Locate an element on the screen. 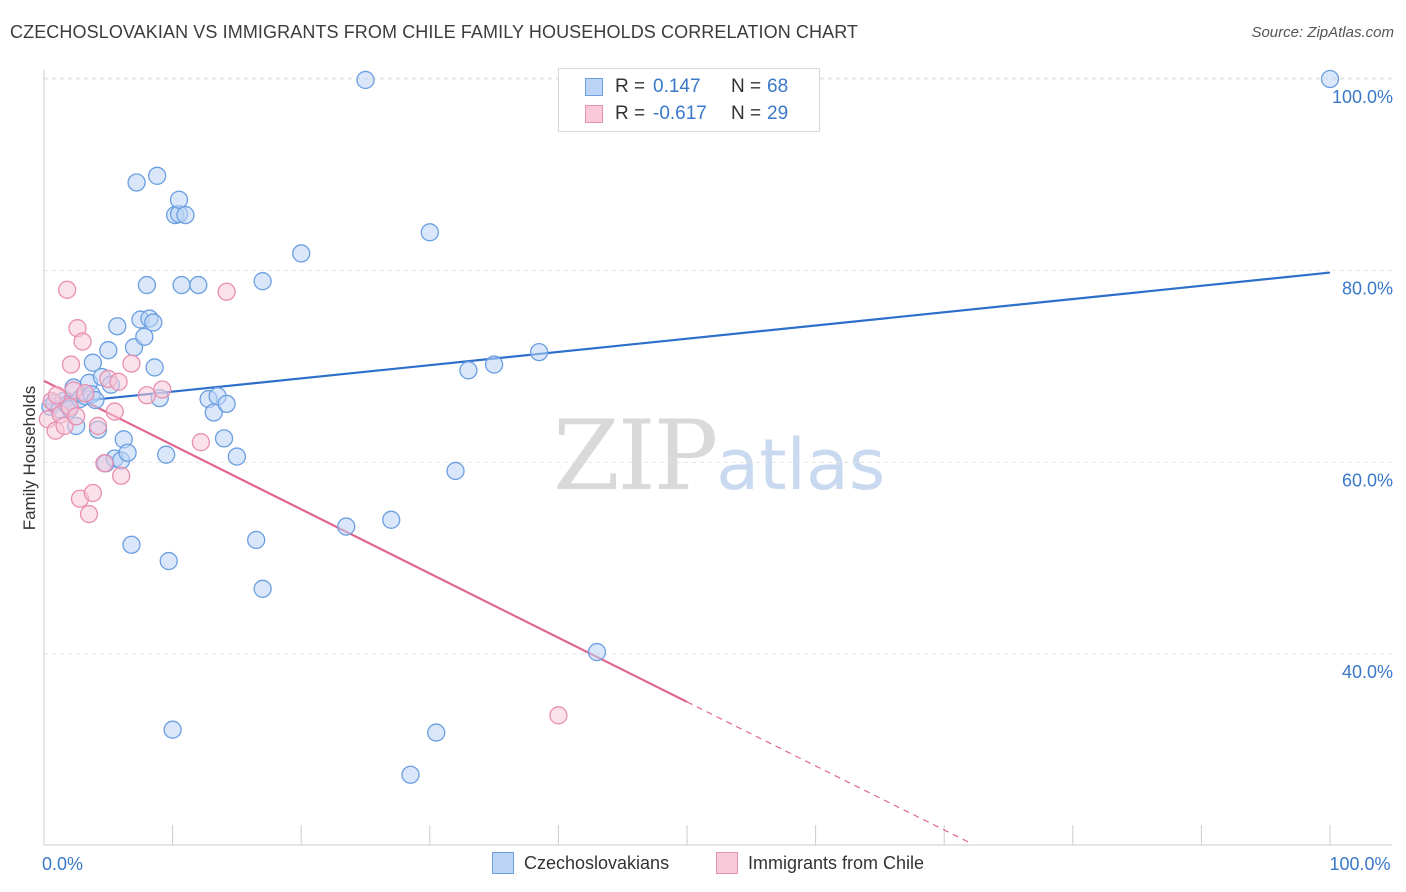  r-value: -0.617 is located at coordinates (680, 113).